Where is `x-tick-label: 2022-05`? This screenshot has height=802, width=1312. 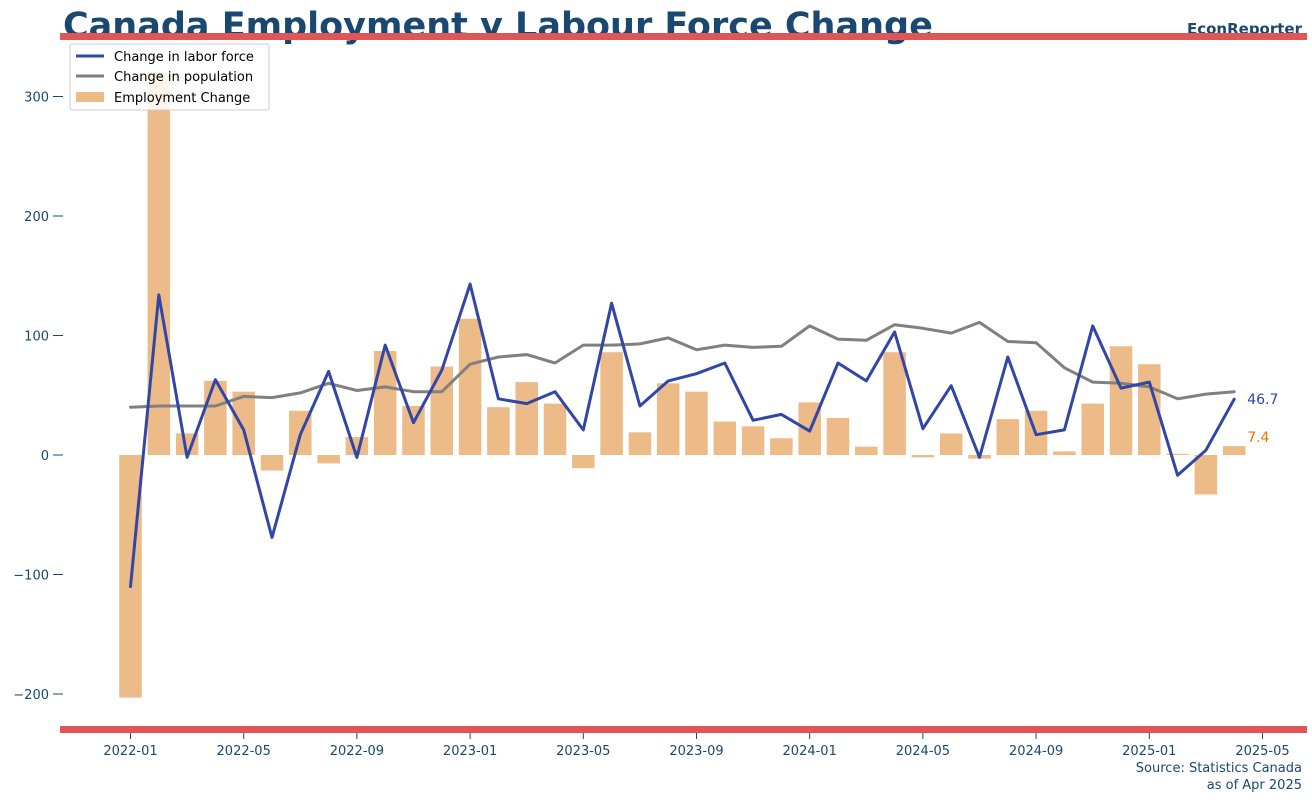 x-tick-label: 2022-05 is located at coordinates (244, 751).